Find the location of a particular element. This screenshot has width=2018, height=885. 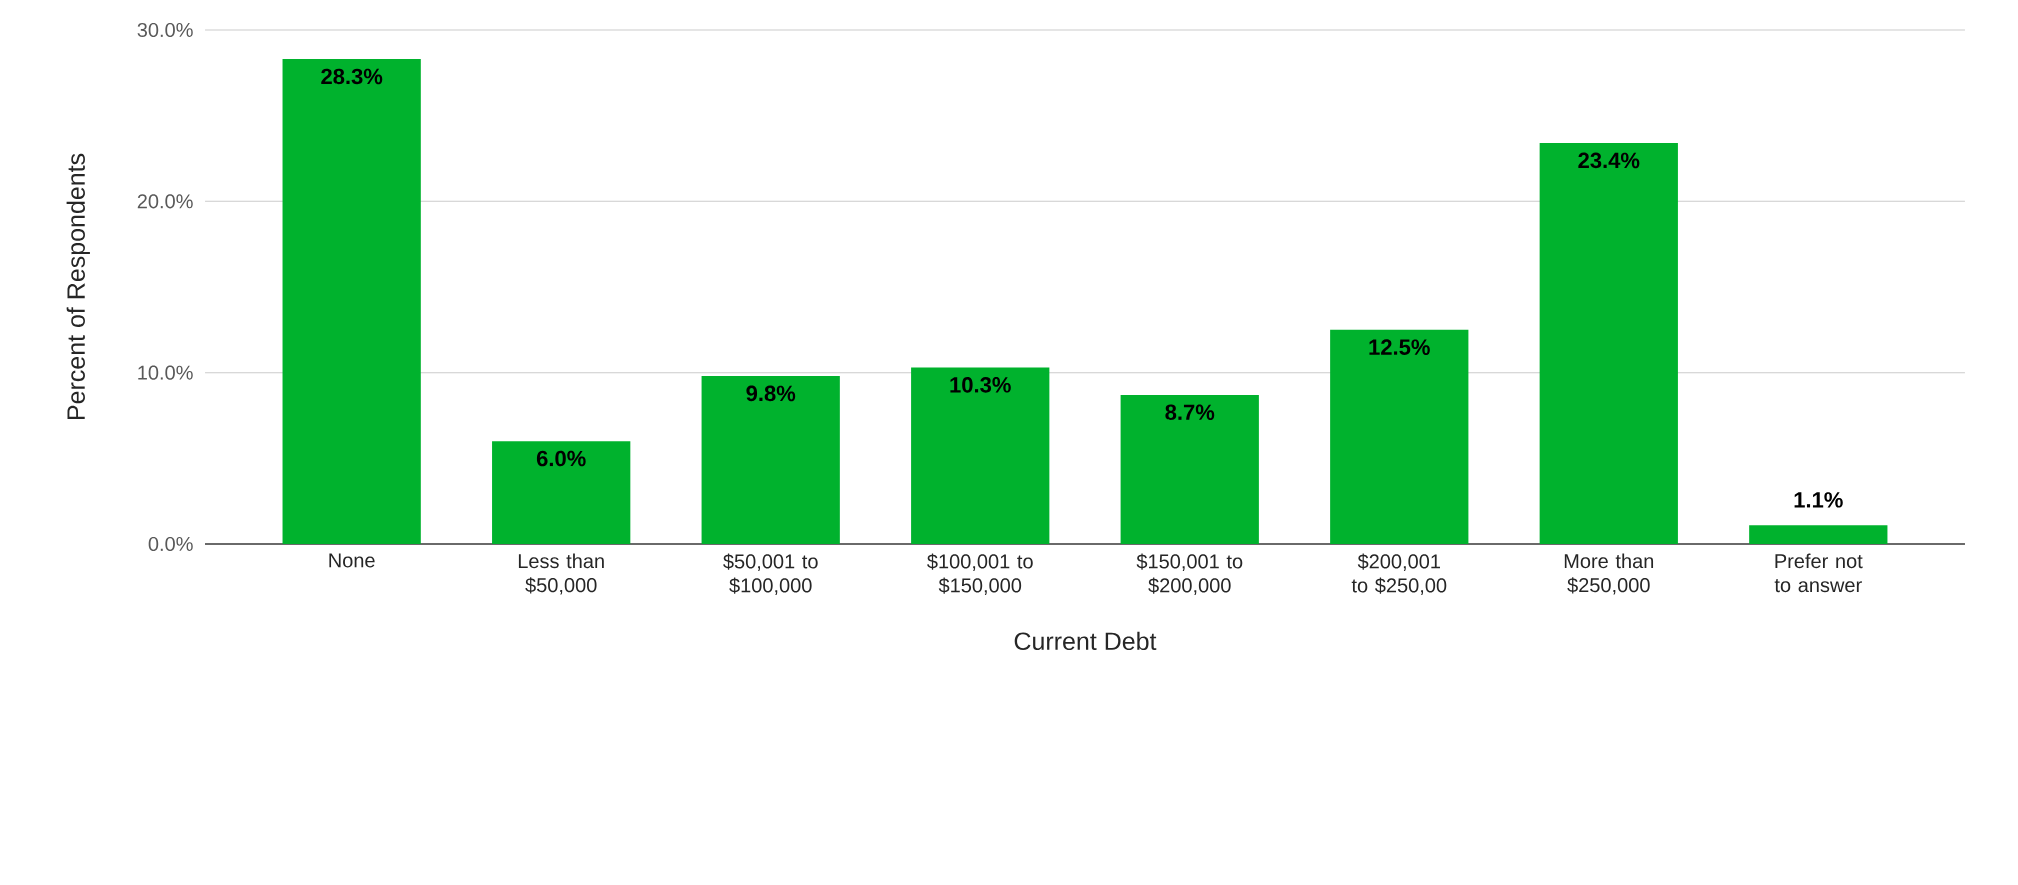

x-tick-label: $100,001 to $150,000 is located at coordinates (980, 574).